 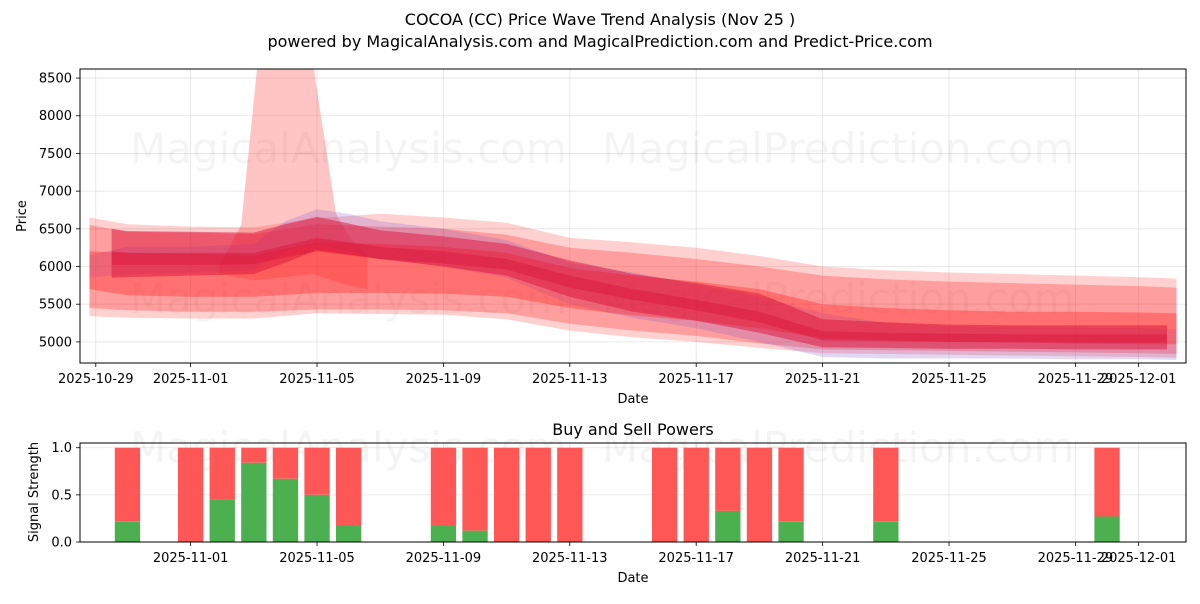 I want to click on price-x-tick-label: 2025-11-21, so click(x=823, y=379).